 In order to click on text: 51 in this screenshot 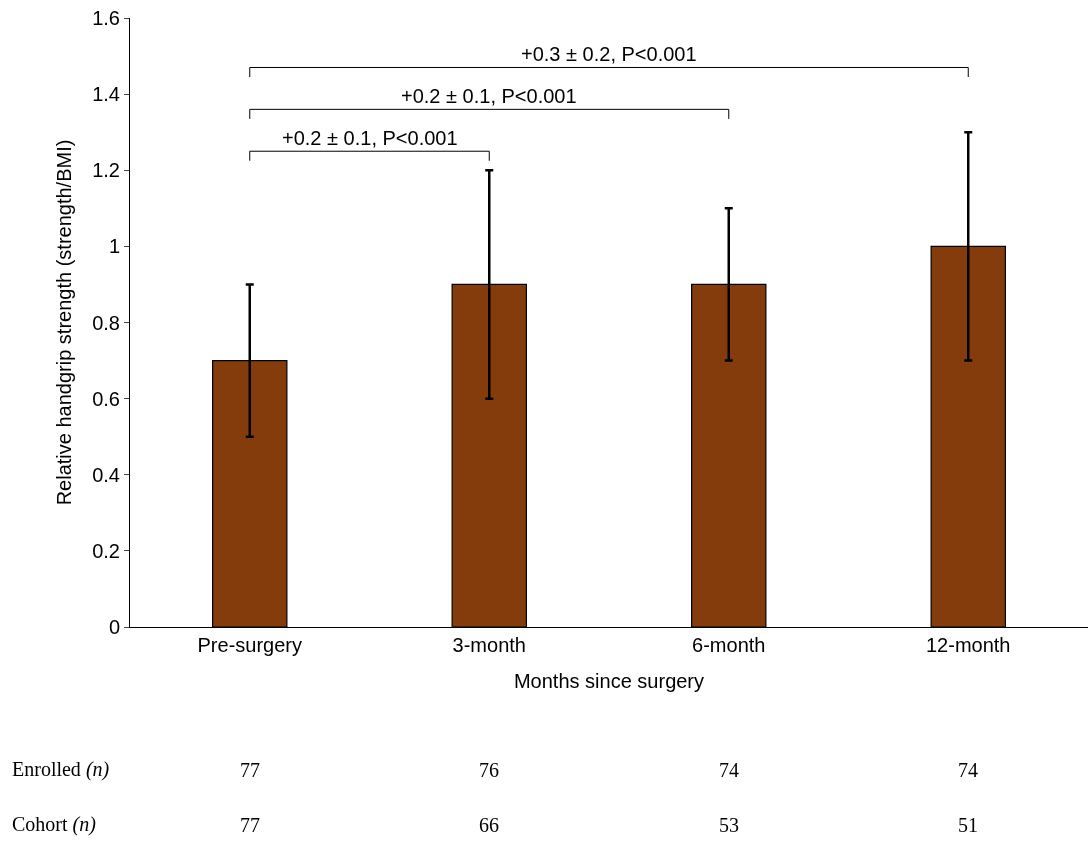, I will do `click(968, 825)`.